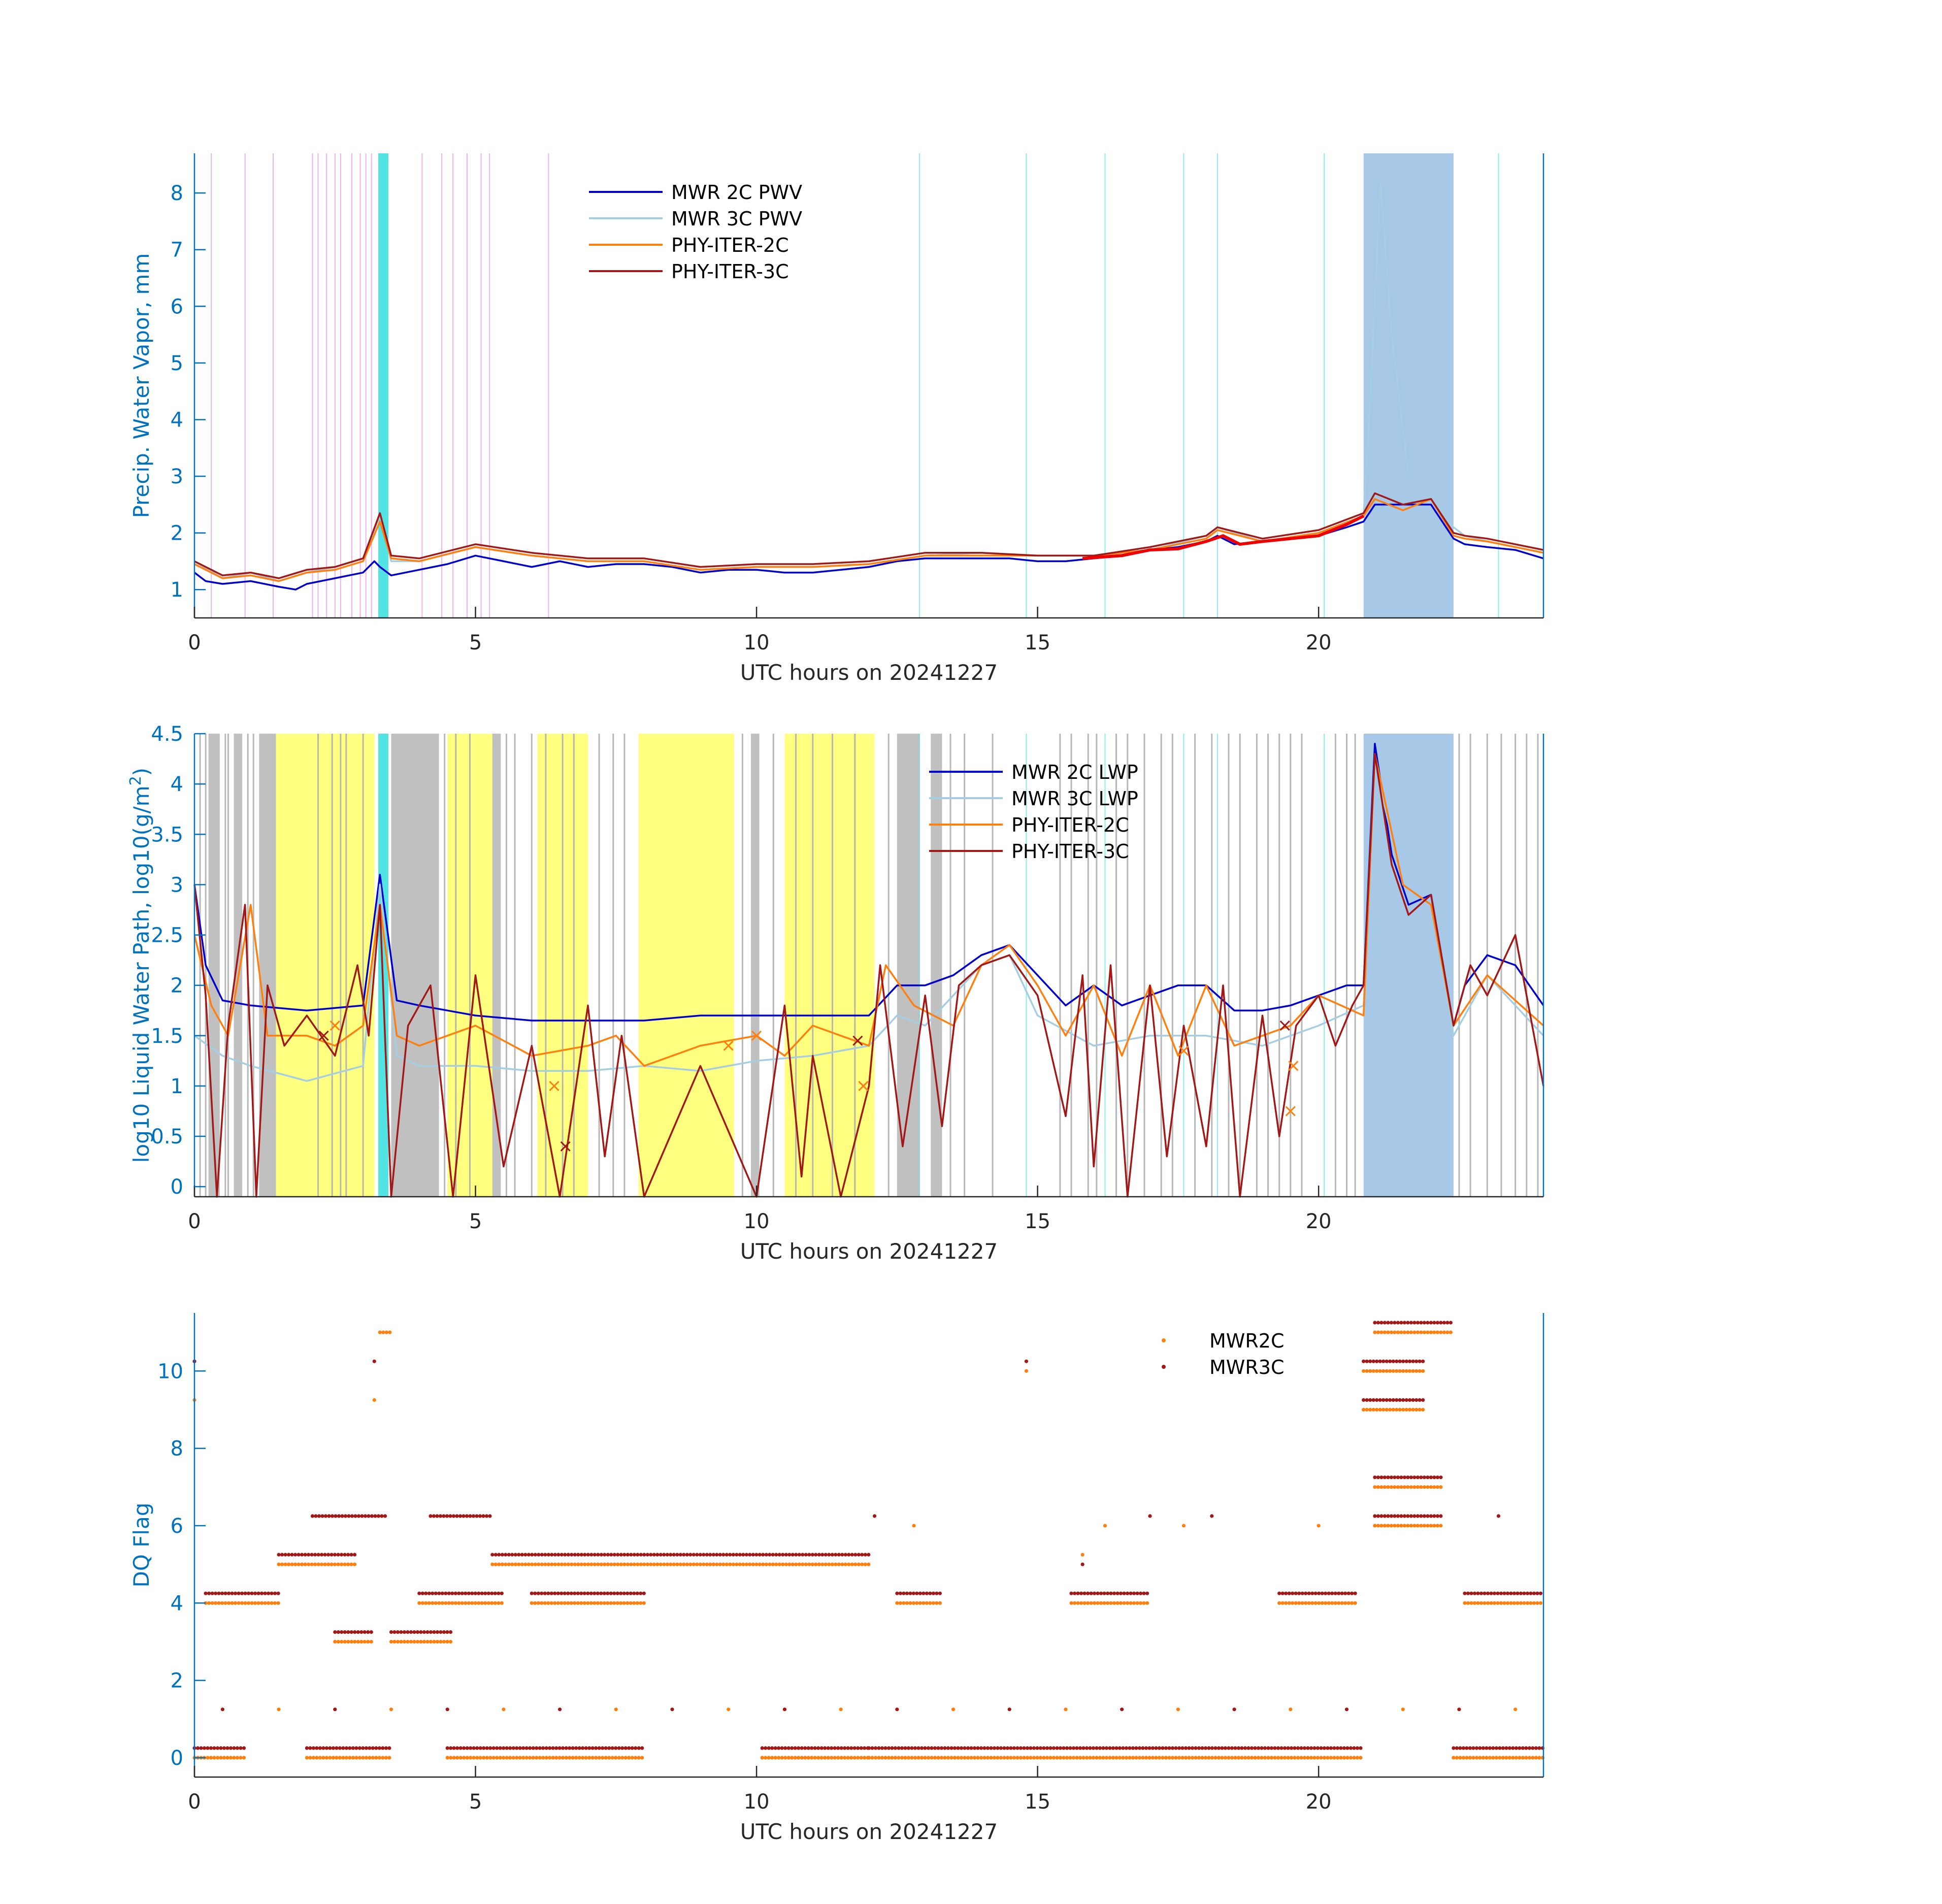 This screenshot has width=1942, height=1904. What do you see at coordinates (869, 1252) in the screenshot?
I see `x-axis-label: UTC hours on 20241227` at bounding box center [869, 1252].